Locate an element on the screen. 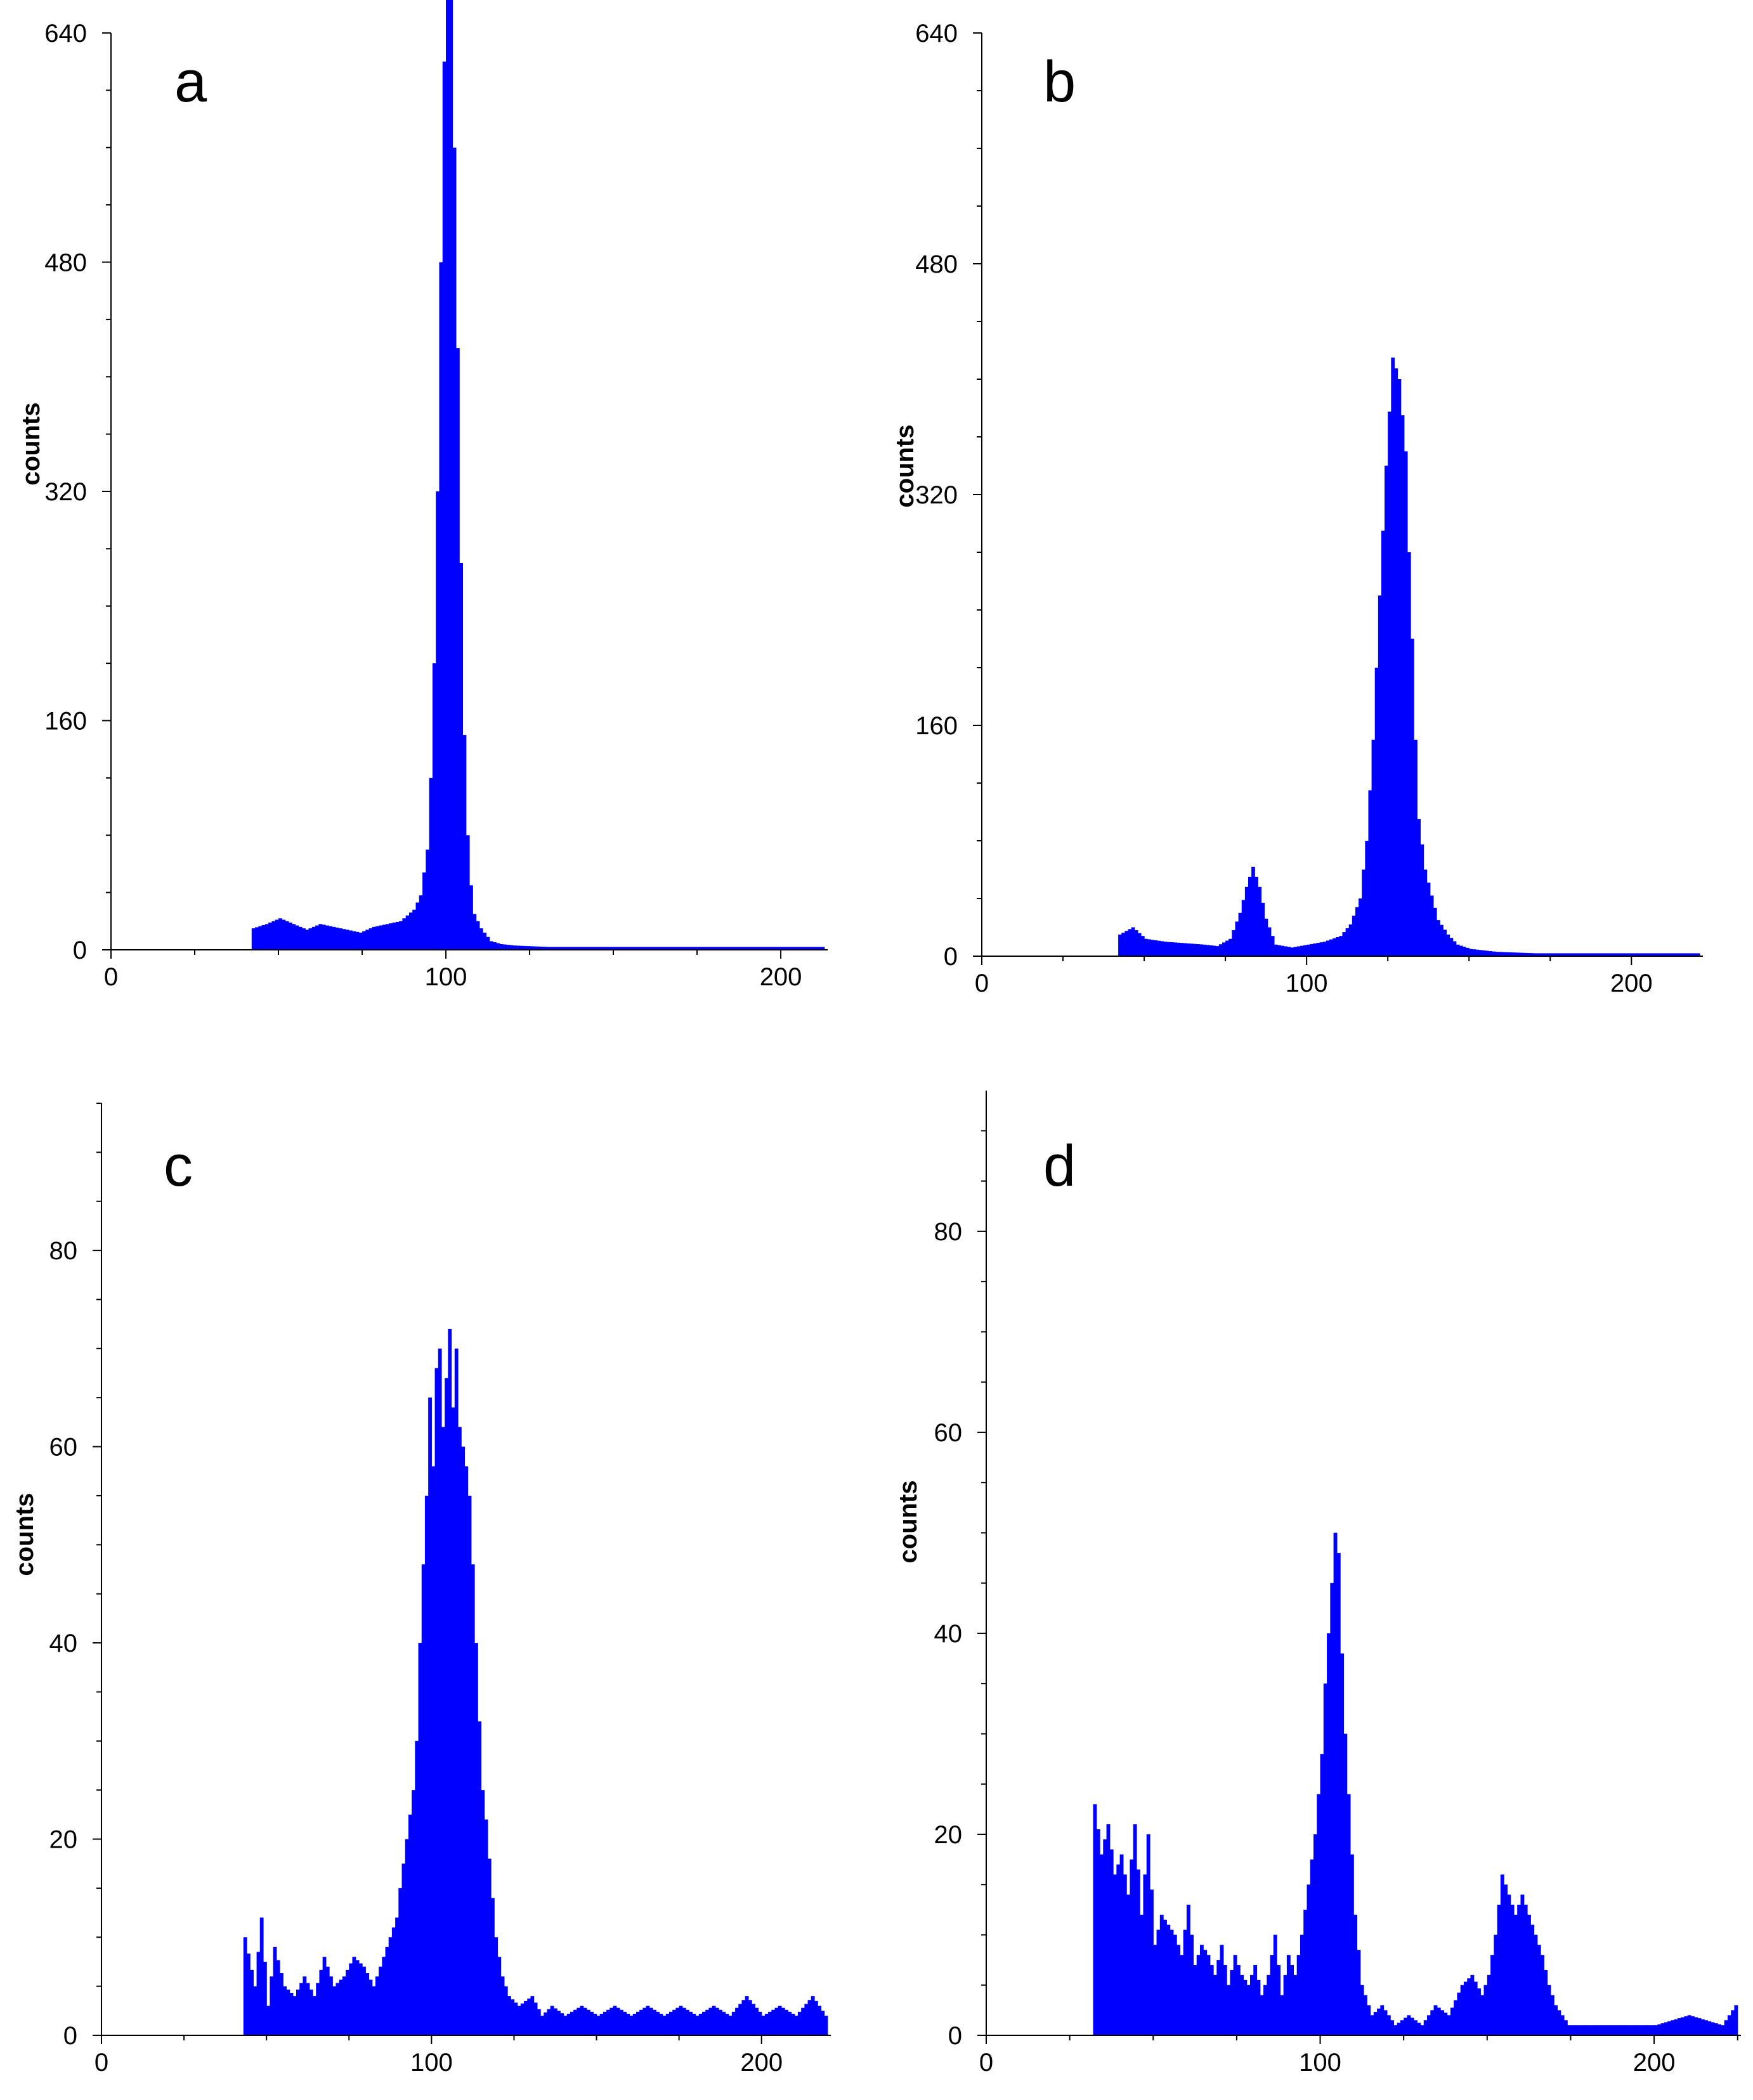 This screenshot has width=1753, height=2100. y-tick-label: 80 is located at coordinates (948, 1232).